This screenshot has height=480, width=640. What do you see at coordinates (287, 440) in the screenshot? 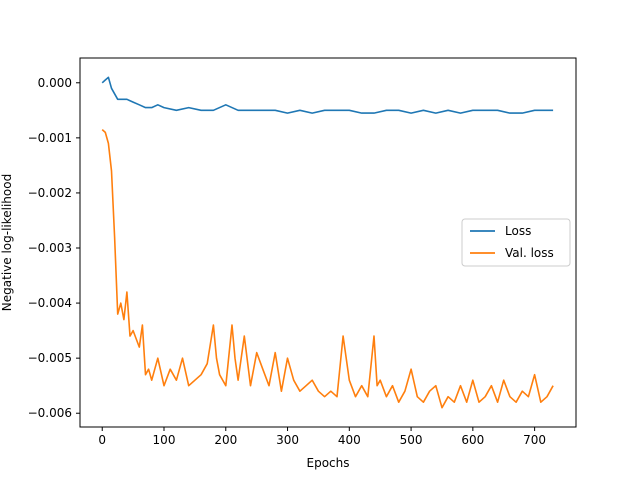
I see `x-tick-label: 300` at bounding box center [287, 440].